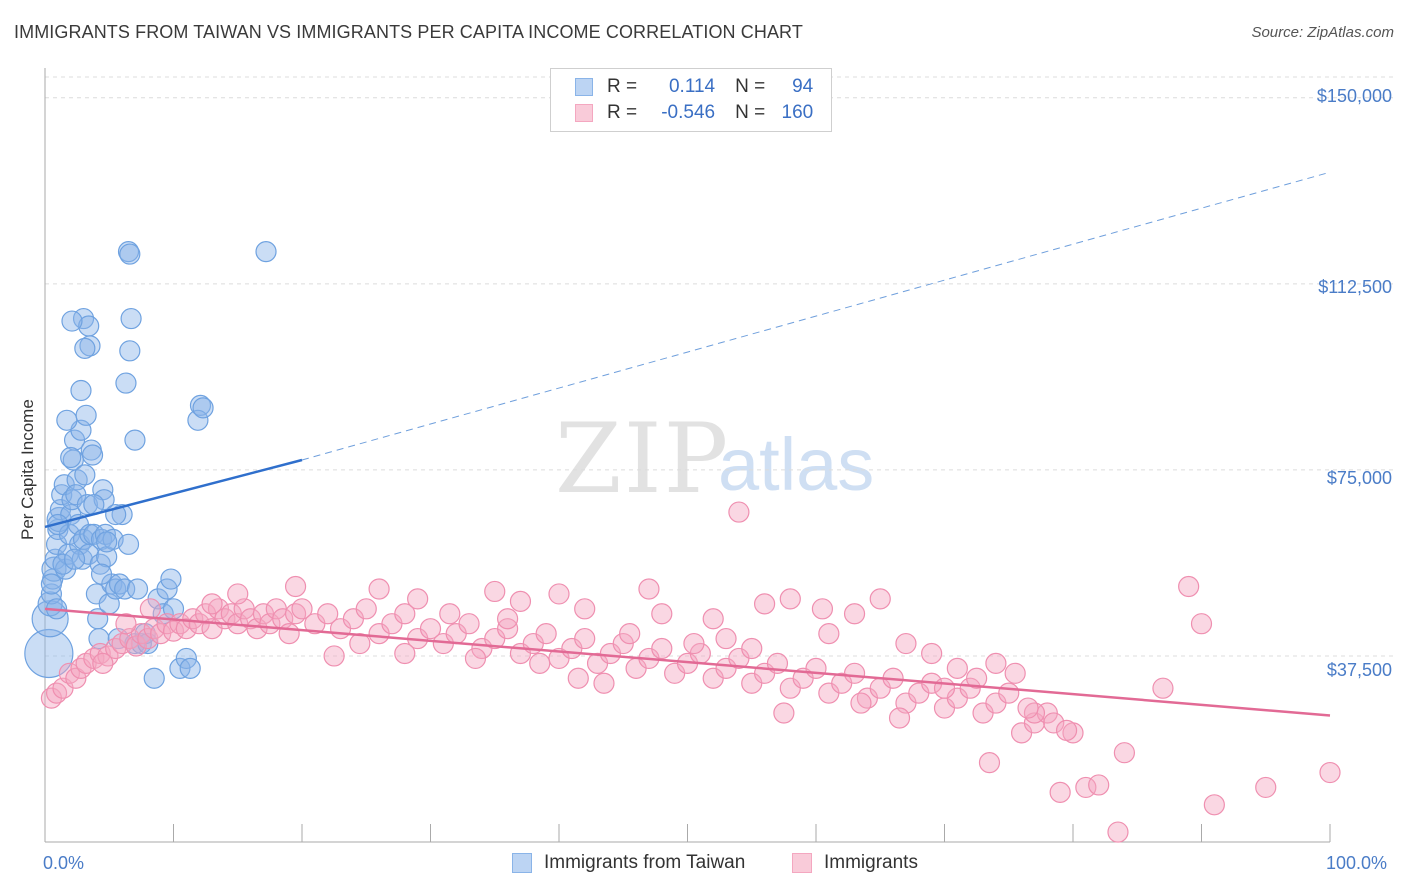 The height and width of the screenshot is (892, 1406). I want to click on legend: R = 0.114 N = 94 R = -0.546 N = 160, so click(691, 100).